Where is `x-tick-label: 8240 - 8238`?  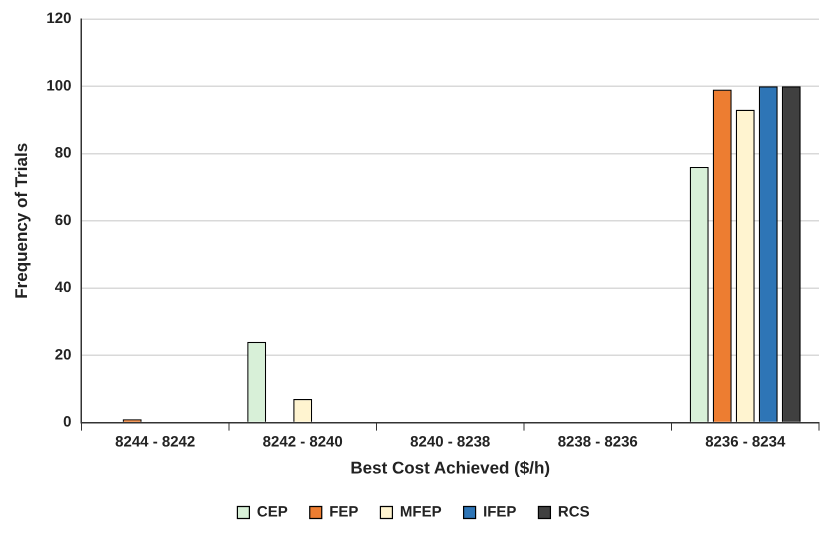
x-tick-label: 8240 - 8238 is located at coordinates (450, 442).